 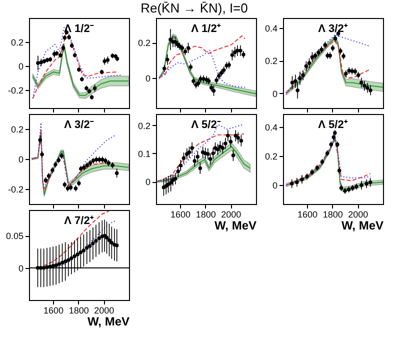 I want to click on chart-title: Λ 3/2⁻, so click(x=79, y=125).